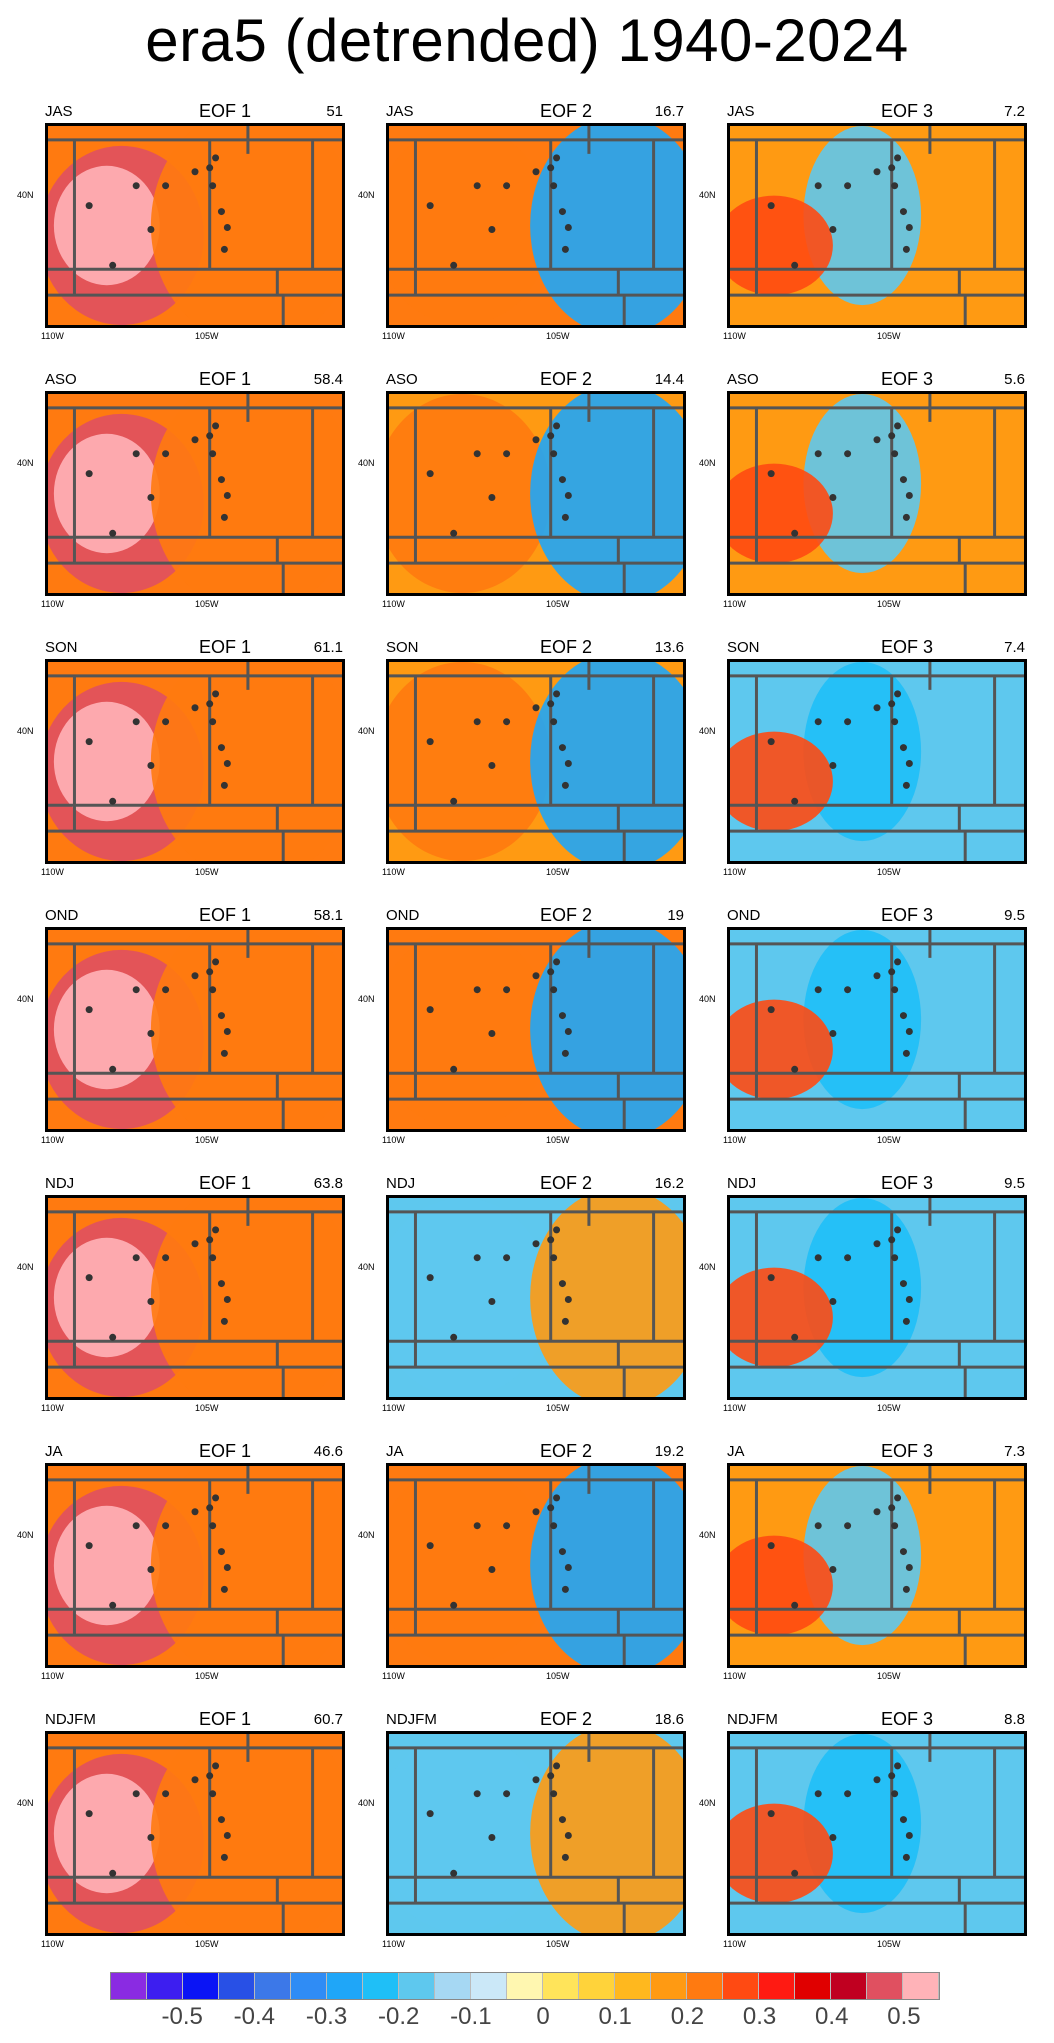 This screenshot has width=1054, height=2043. Describe the element at coordinates (752, 1719) in the screenshot. I see `season-label: NDJFM` at that location.